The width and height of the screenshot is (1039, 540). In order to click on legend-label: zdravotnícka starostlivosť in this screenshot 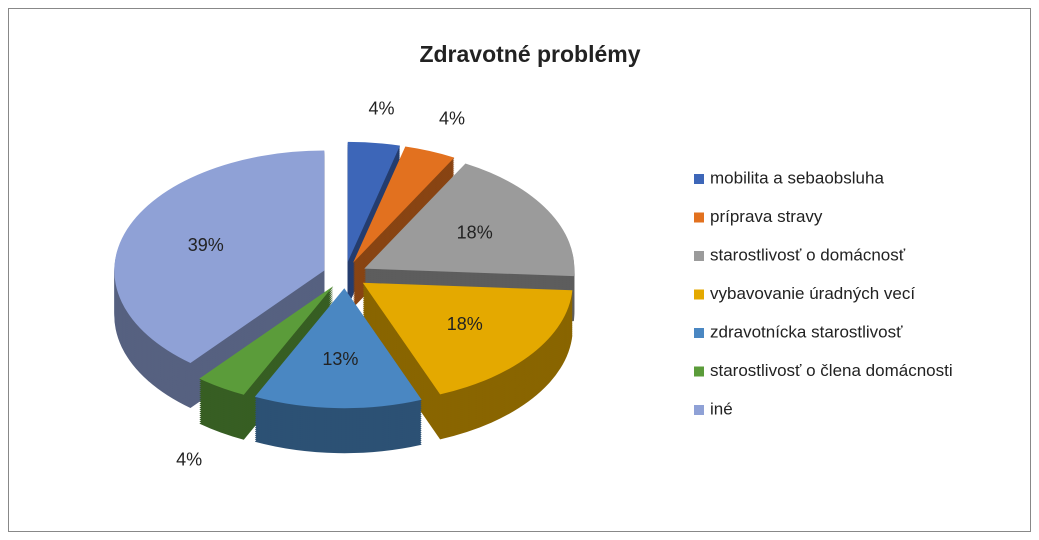, I will do `click(806, 331)`.